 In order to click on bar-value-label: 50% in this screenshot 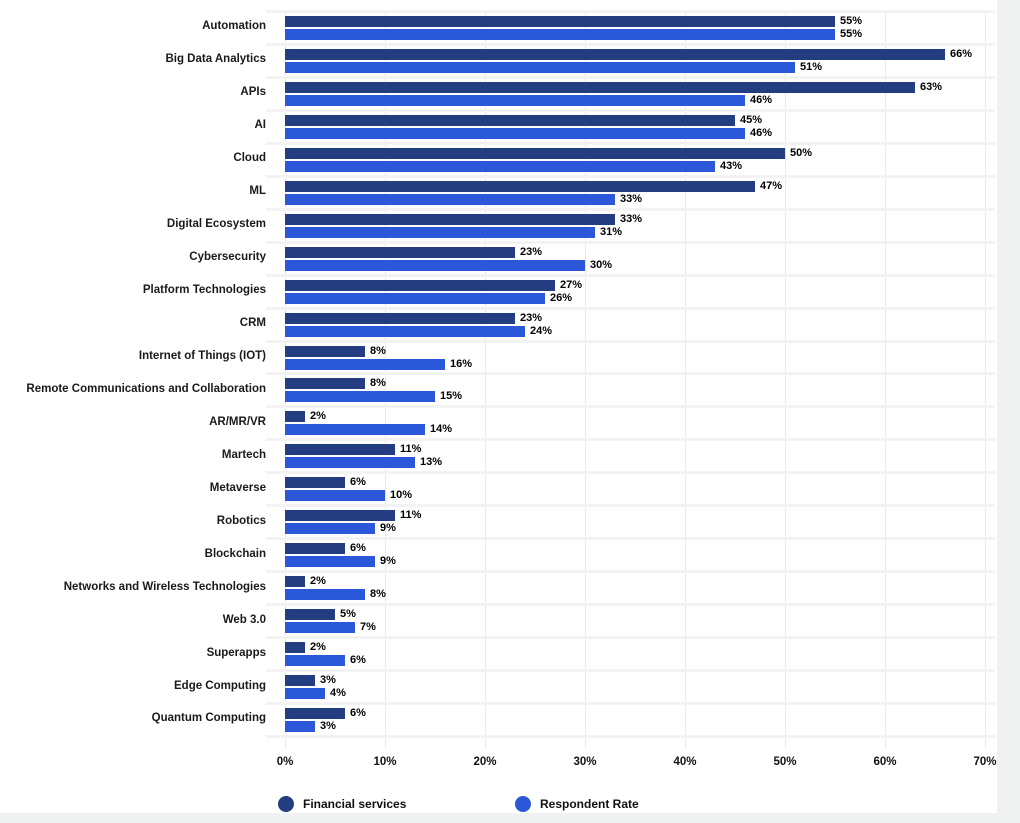, I will do `click(801, 152)`.